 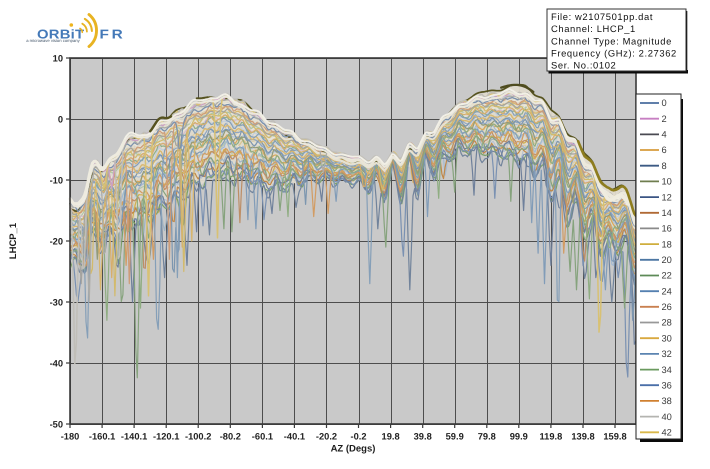 I want to click on svg-text: 2, so click(x=664, y=119).